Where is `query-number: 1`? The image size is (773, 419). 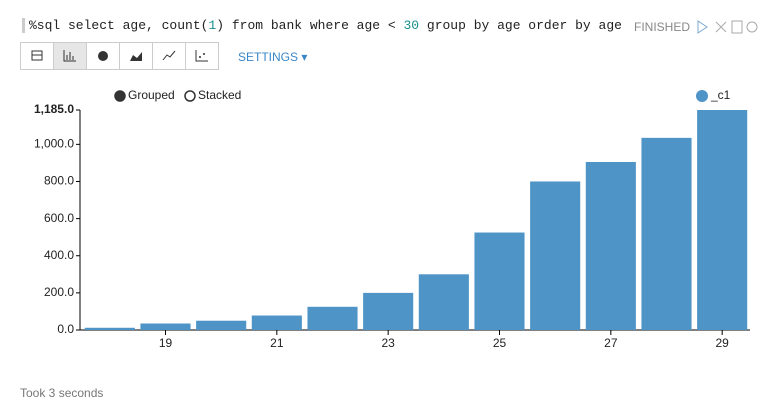
query-number: 1 is located at coordinates (212, 25).